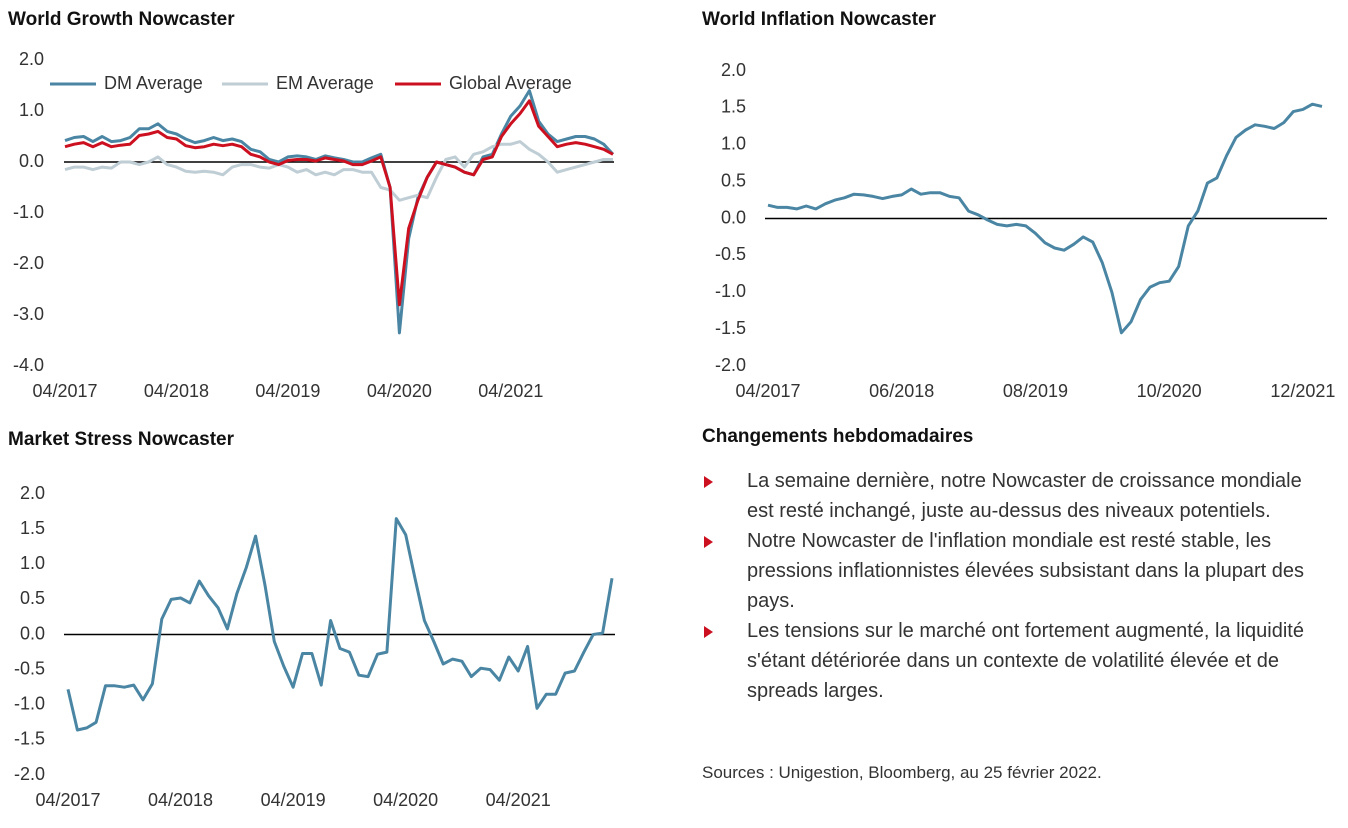  What do you see at coordinates (28, 314) in the screenshot?
I see `y-tick-label: -3.0` at bounding box center [28, 314].